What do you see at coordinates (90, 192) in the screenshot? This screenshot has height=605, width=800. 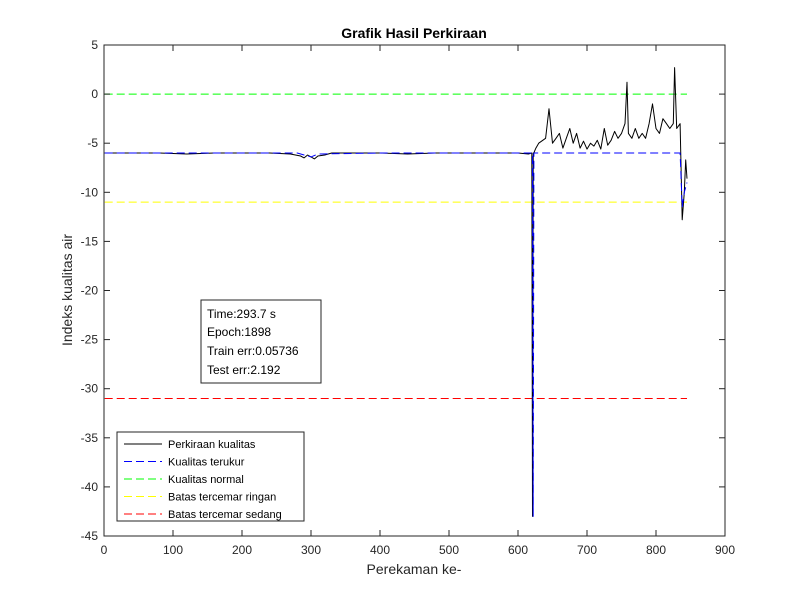 I see `y-tick-label: -10` at bounding box center [90, 192].